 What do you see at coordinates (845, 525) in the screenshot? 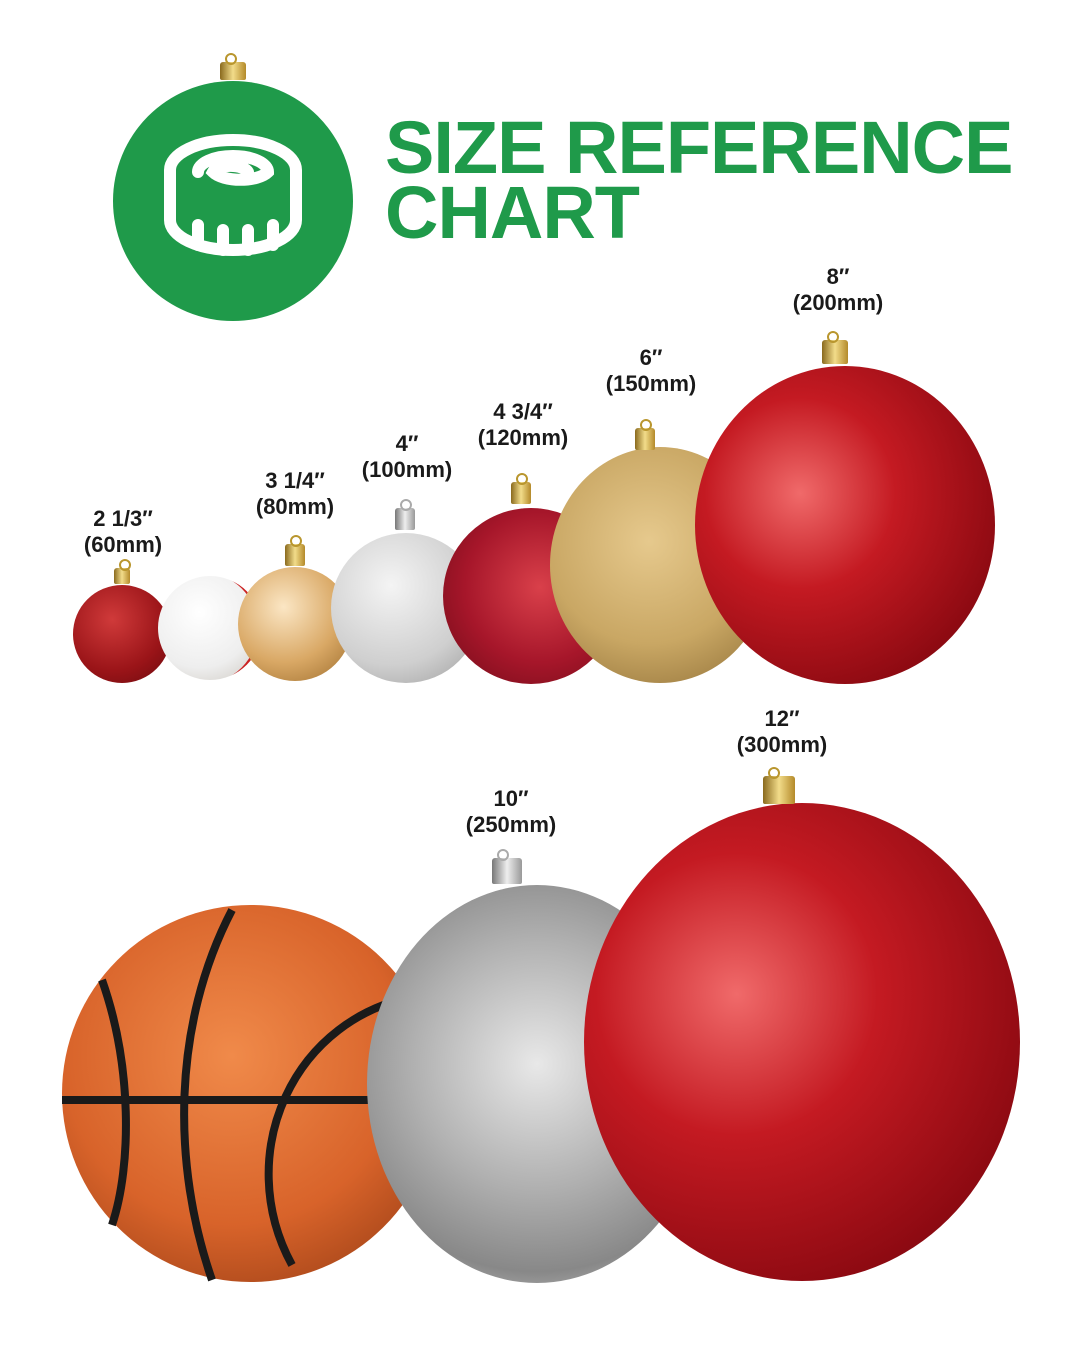
I see `ornament-200mm-red-shiny` at bounding box center [845, 525].